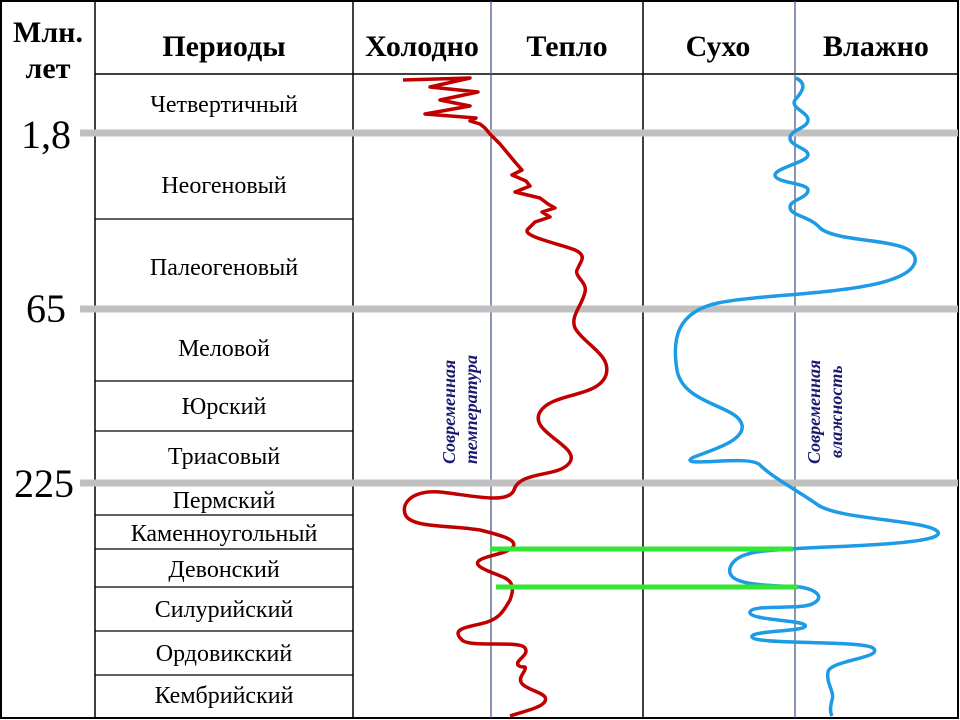 This screenshot has height=720, width=960. Describe the element at coordinates (44, 483) in the screenshot. I see `age-label-225: 225` at that location.